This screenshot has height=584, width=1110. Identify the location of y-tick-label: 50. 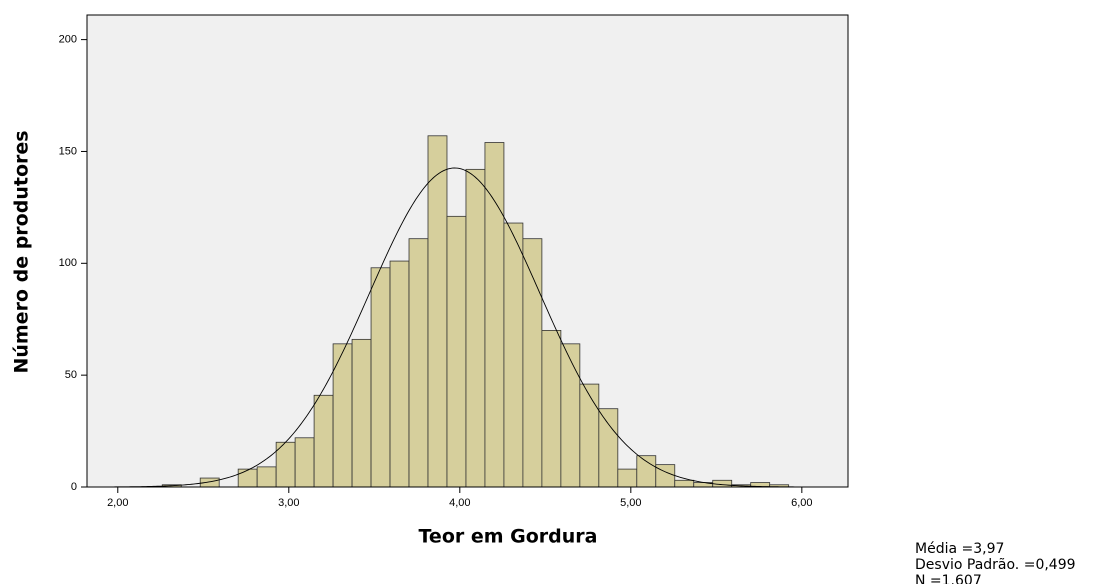
(71, 375).